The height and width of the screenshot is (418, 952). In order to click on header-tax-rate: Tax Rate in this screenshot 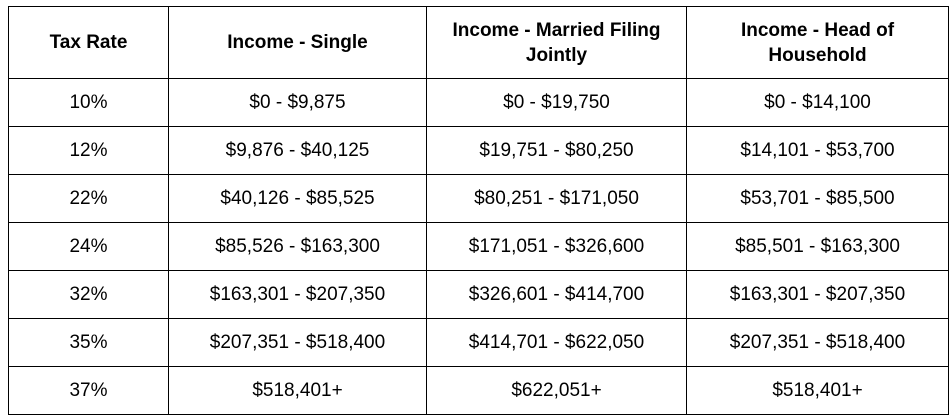, I will do `click(88, 42)`.